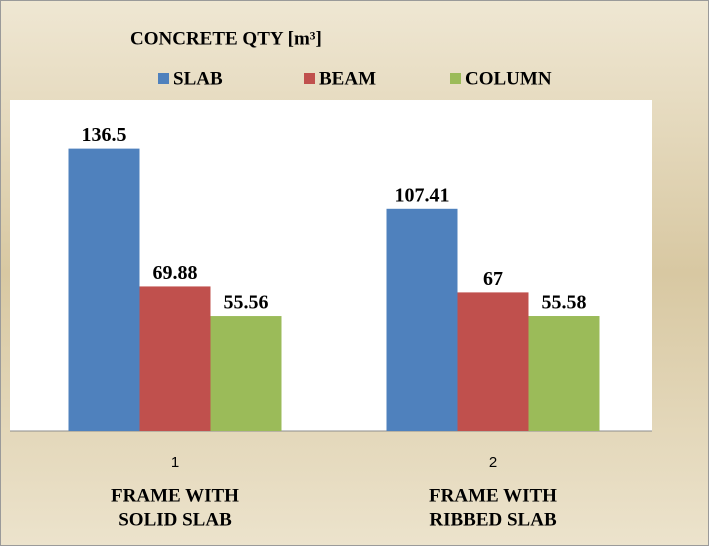  What do you see at coordinates (175, 519) in the screenshot?
I see `category-annotation: SOLID SLAB` at bounding box center [175, 519].